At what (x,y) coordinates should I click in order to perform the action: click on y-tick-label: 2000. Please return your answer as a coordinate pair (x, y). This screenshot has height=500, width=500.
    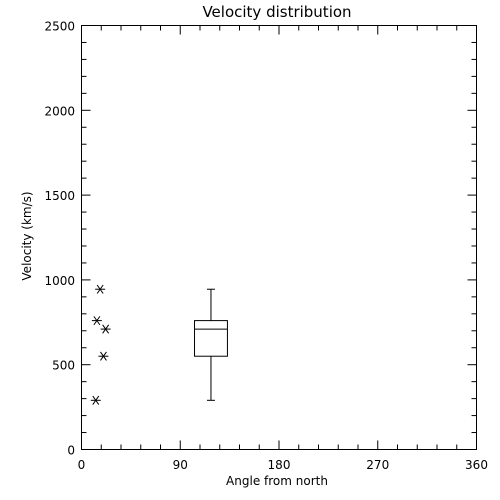
    Looking at the image, I should click on (59, 111).